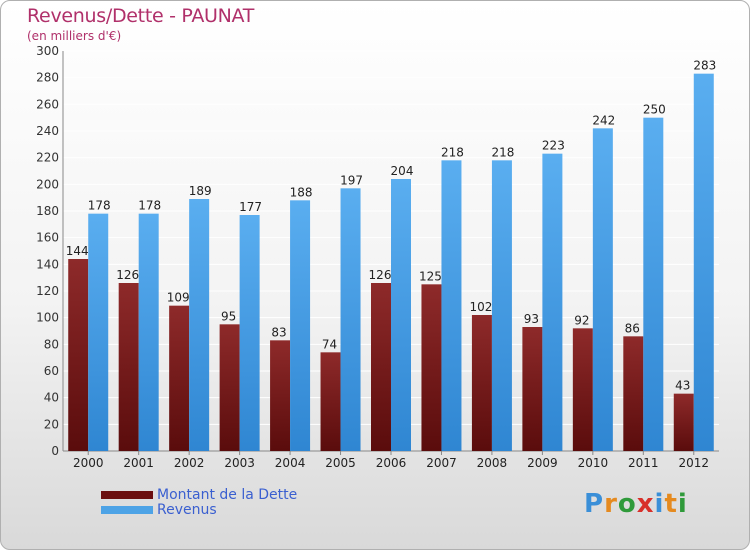 Image resolution: width=750 pixels, height=550 pixels. Describe the element at coordinates (611, 504) in the screenshot. I see `logo-letter: r` at that location.